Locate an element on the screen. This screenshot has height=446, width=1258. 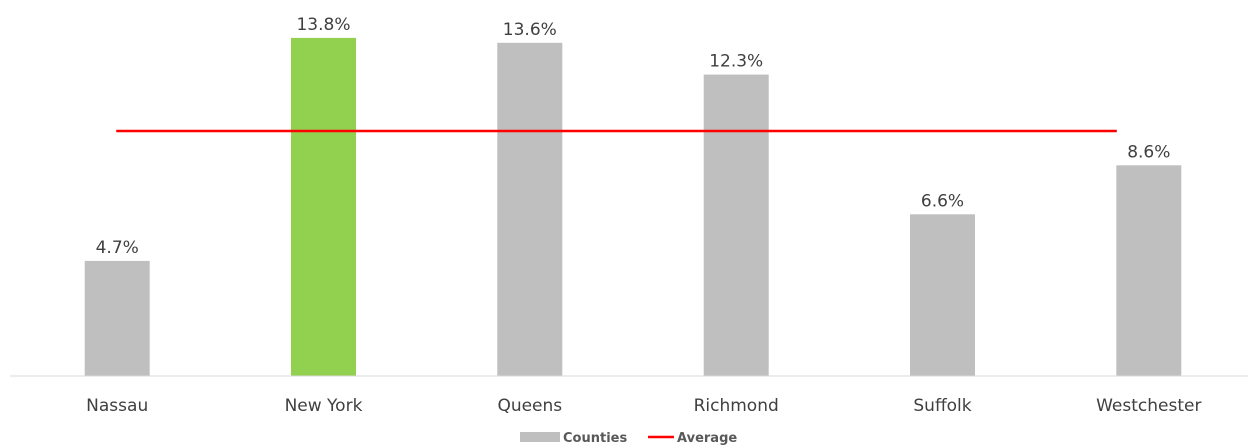
category-label-nassau: Nassau is located at coordinates (117, 406).